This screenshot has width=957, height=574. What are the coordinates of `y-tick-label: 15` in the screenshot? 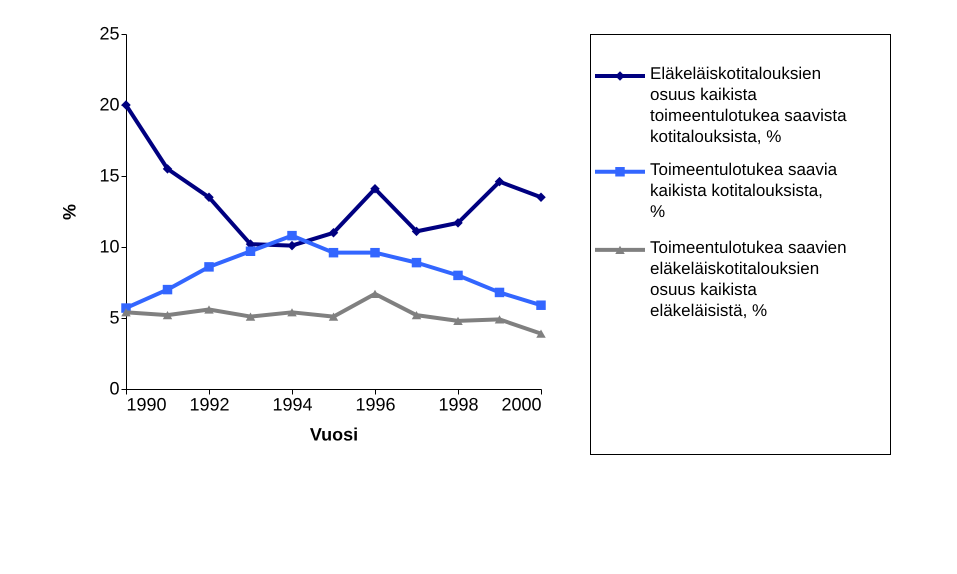 It's located at (109, 176).